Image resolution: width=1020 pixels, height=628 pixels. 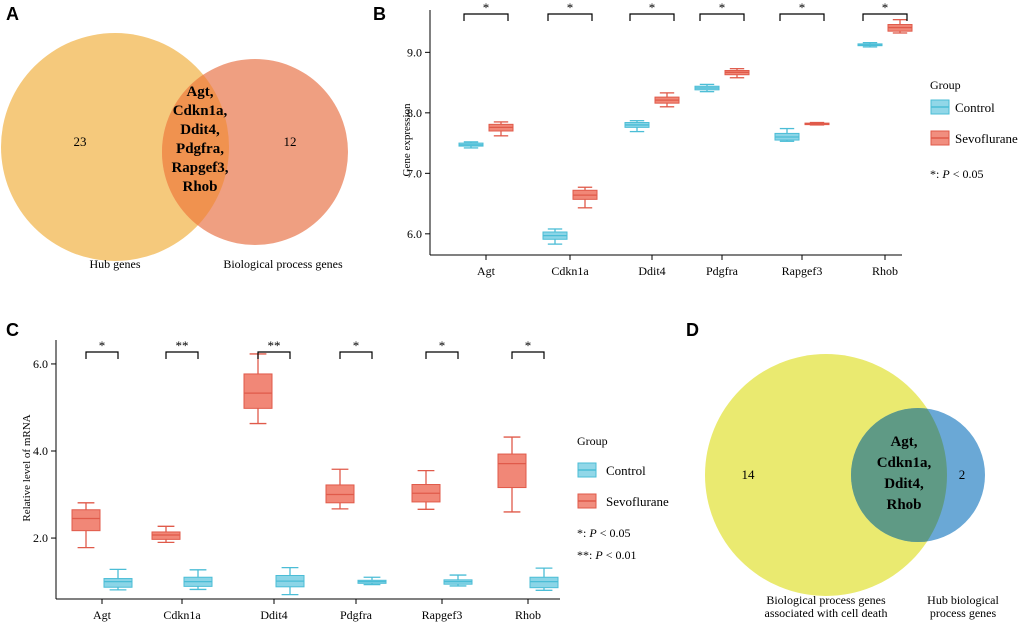 I want to click on chart-c-box-control-rapgef3, so click(x=458, y=580).